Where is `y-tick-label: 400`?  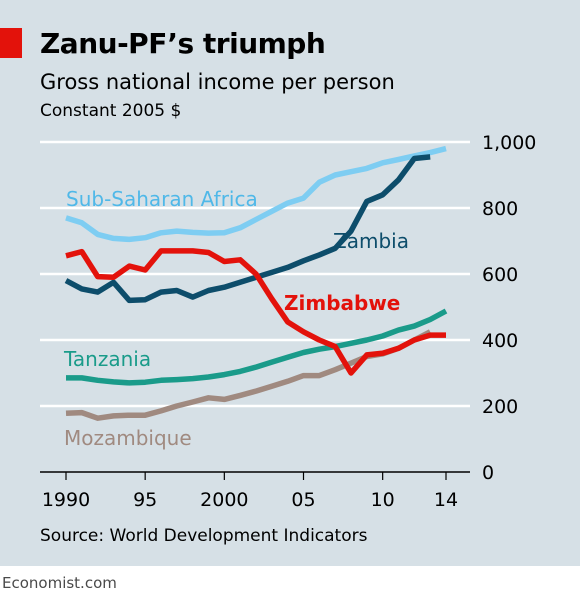 y-tick-label: 400 is located at coordinates (500, 341).